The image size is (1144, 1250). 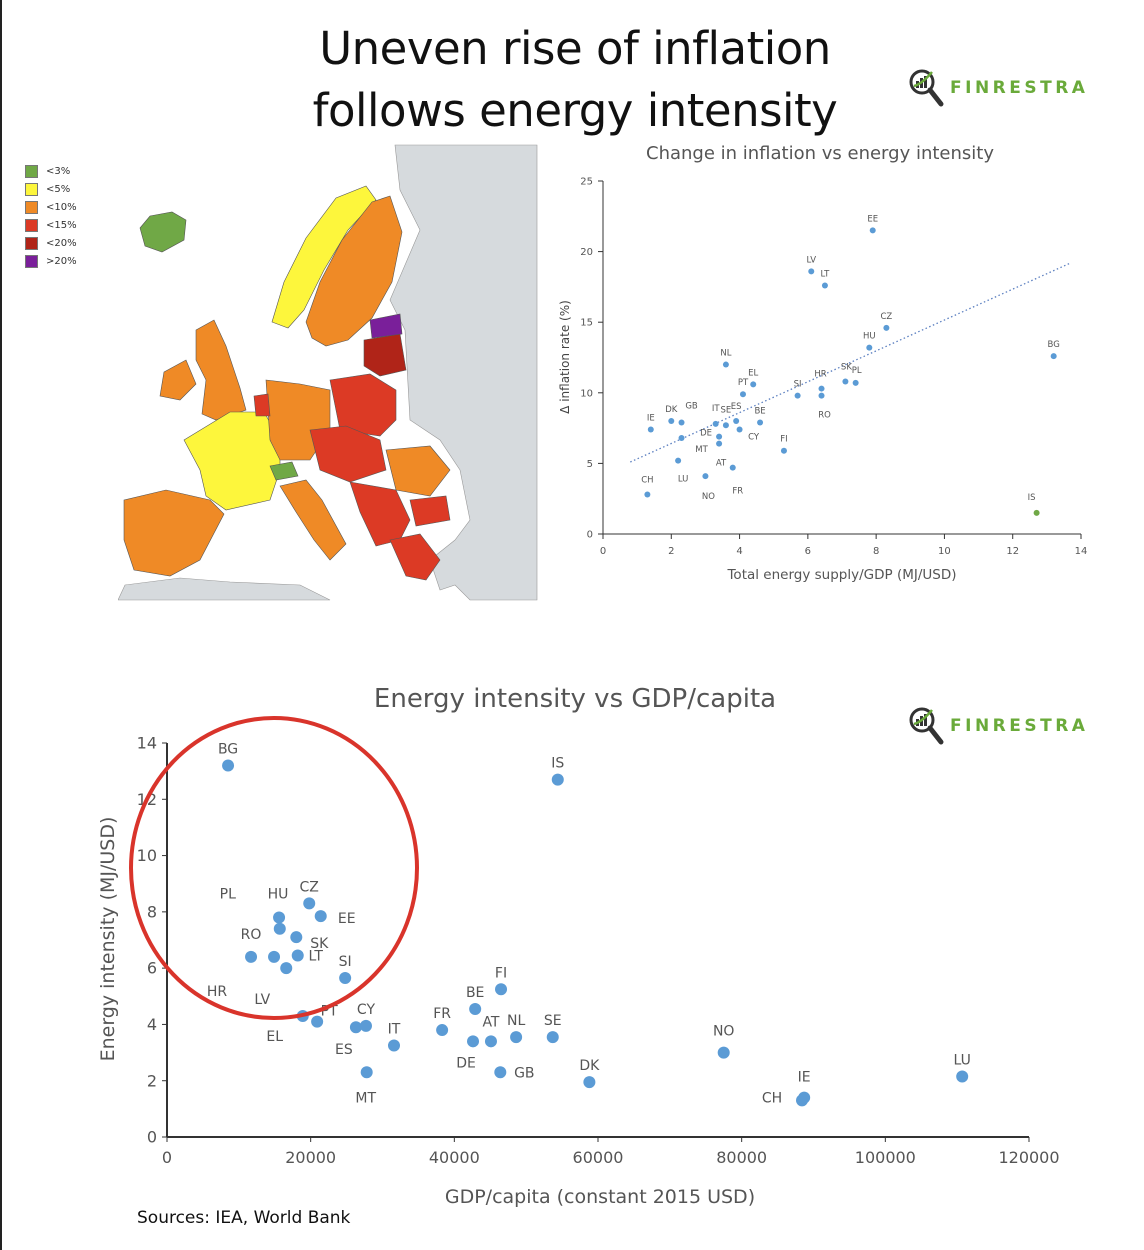 I want to click on legend-label: <3%, so click(x=58, y=171).